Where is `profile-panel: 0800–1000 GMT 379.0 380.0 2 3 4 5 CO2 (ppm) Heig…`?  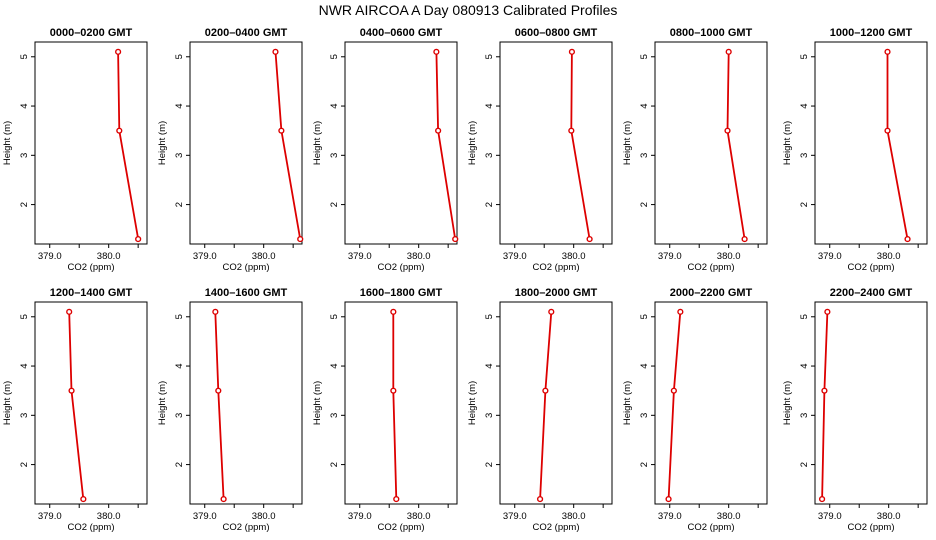 profile-panel: 0800–1000 GMT 379.0 380.0 2 3 4 5 CO2 (ppm) Heig… is located at coordinates (695, 150).